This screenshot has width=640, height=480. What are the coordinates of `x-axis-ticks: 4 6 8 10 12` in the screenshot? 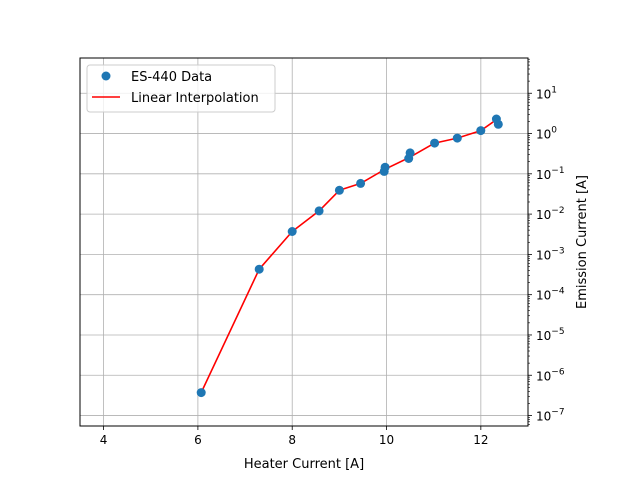 It's located at (294, 436).